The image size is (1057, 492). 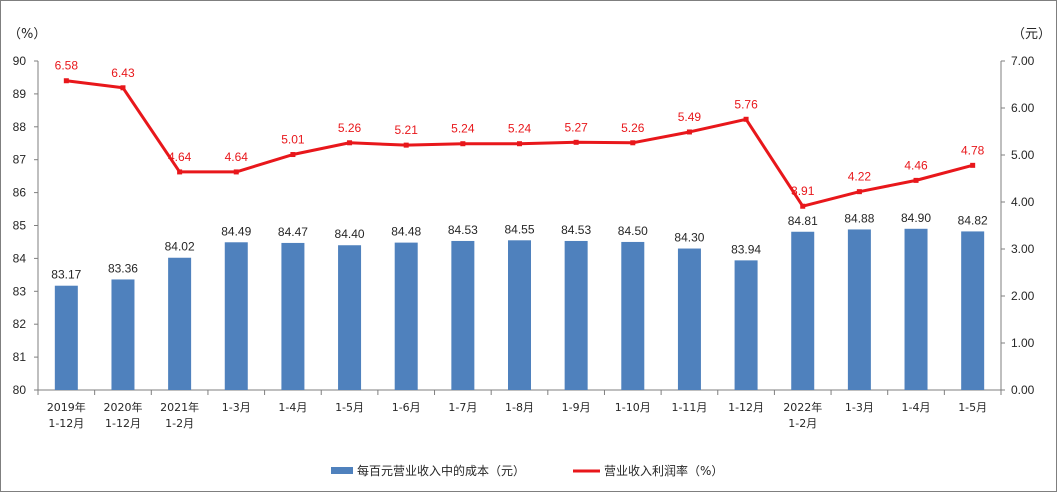 What do you see at coordinates (20, 357) in the screenshot?
I see `left-tick-label: 81` at bounding box center [20, 357].